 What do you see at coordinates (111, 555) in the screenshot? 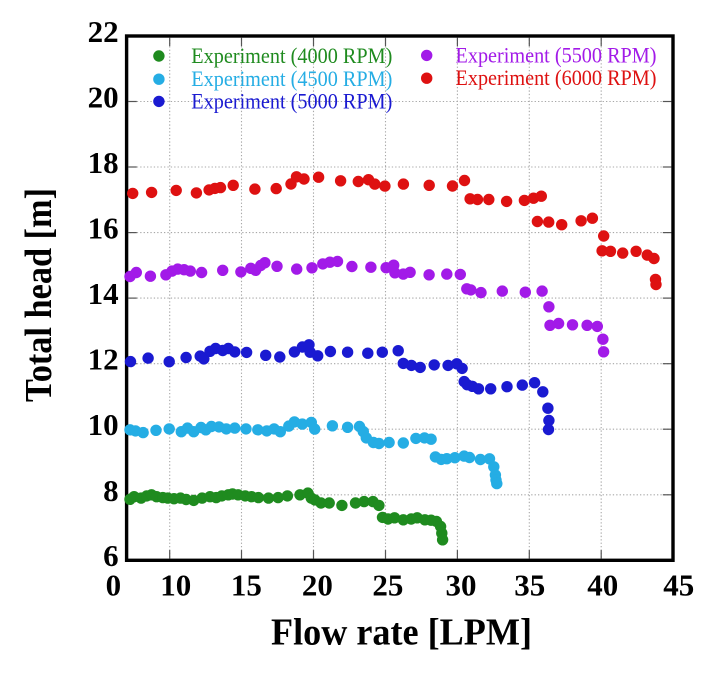
I see `svg-text: 6` at bounding box center [111, 555].